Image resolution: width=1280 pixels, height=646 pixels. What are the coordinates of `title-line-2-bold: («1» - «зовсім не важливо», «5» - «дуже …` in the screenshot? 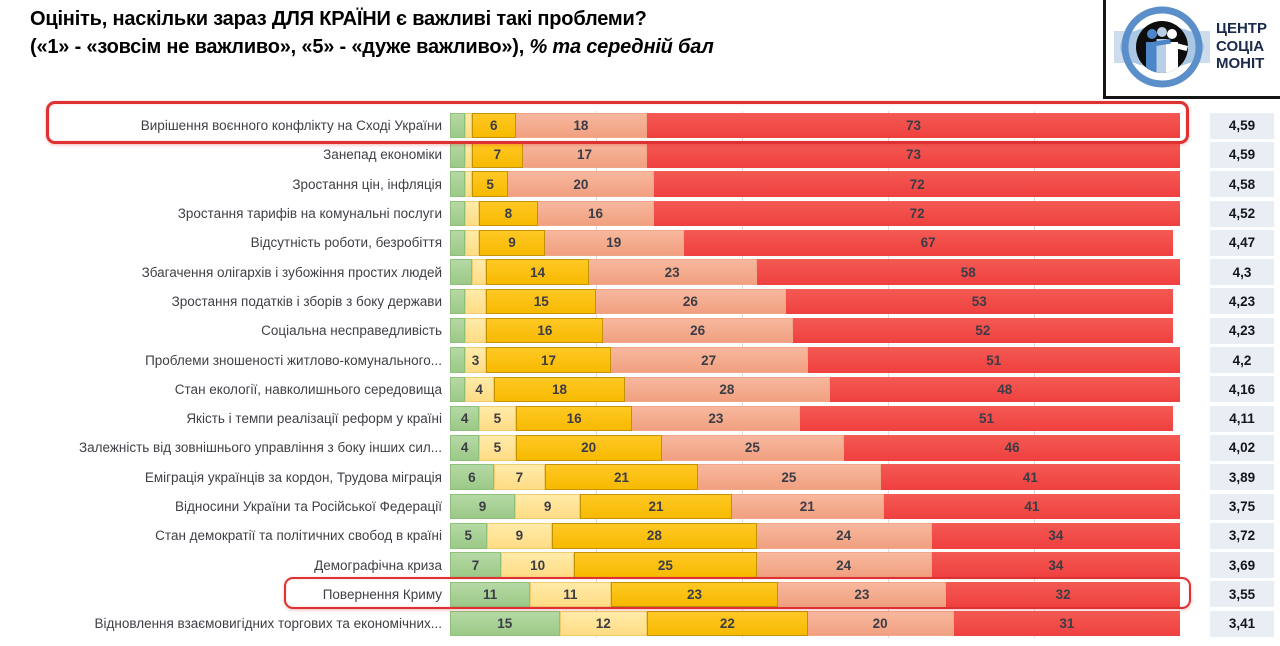 It's located at (280, 47).